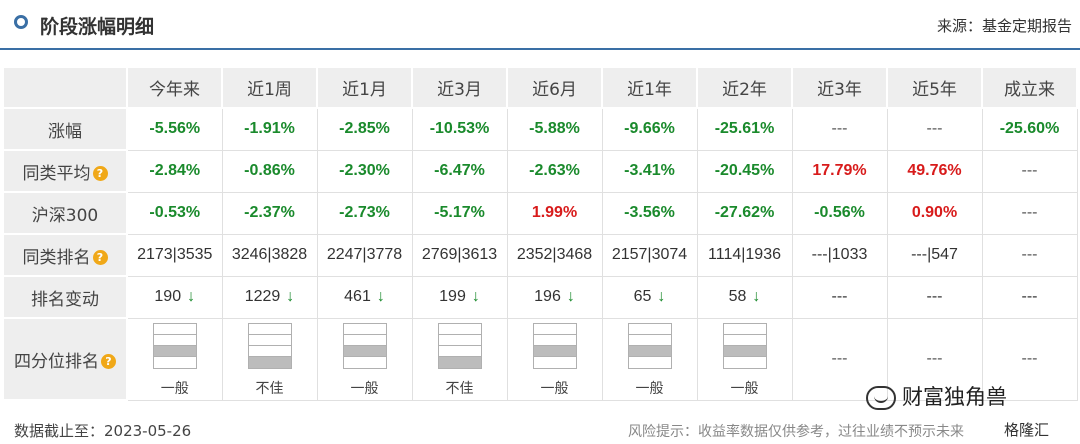 The height and width of the screenshot is (444, 1080). I want to click on table-cell: -6.47%, so click(459, 171).